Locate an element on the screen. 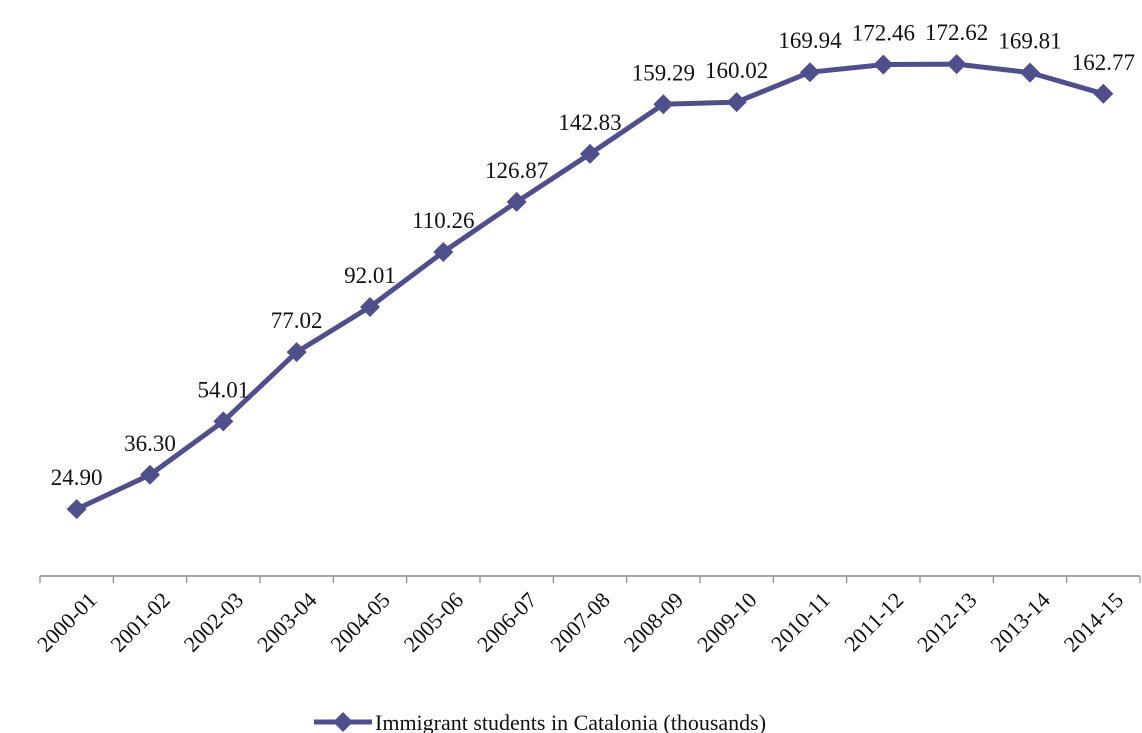  x-tick-label: 2001-02 is located at coordinates (140, 622).